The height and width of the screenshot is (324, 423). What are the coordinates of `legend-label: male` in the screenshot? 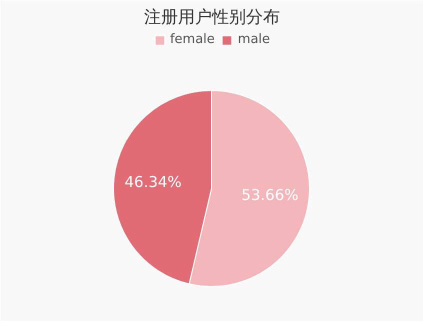 It's located at (254, 39).